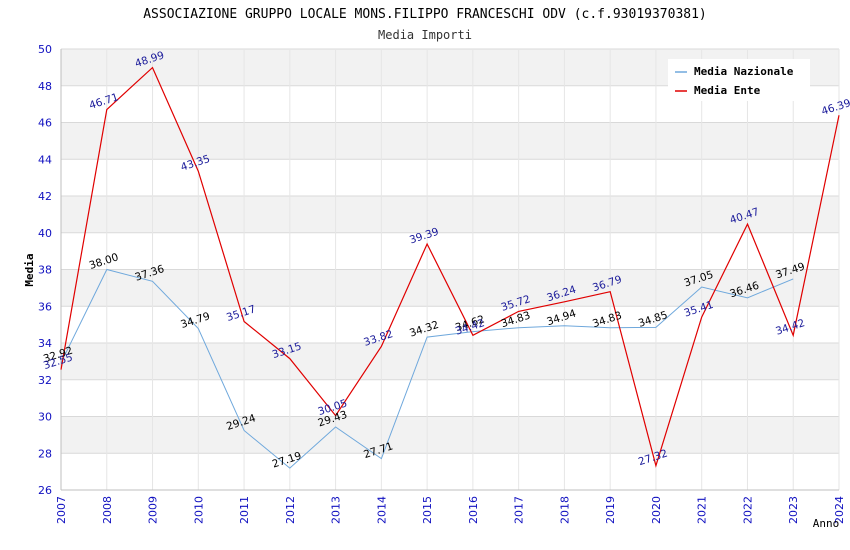 The height and width of the screenshot is (550, 850). I want to click on x-tick-label: 2022, so click(747, 510).